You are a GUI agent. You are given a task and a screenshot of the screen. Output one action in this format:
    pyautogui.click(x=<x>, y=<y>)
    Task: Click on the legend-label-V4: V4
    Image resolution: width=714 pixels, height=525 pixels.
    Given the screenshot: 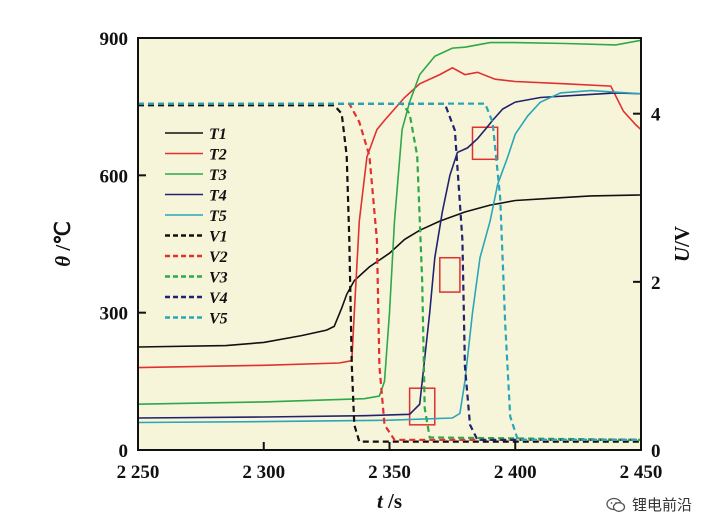 What is the action you would take?
    pyautogui.click(x=218, y=298)
    